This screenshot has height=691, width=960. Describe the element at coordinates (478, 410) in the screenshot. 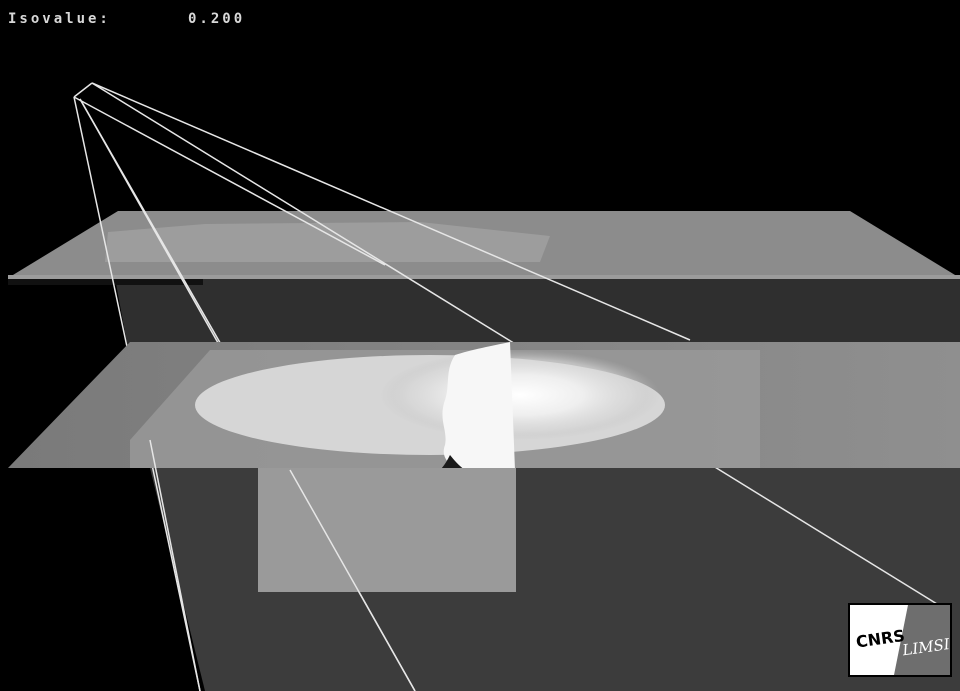

I see `isosurface` at that location.